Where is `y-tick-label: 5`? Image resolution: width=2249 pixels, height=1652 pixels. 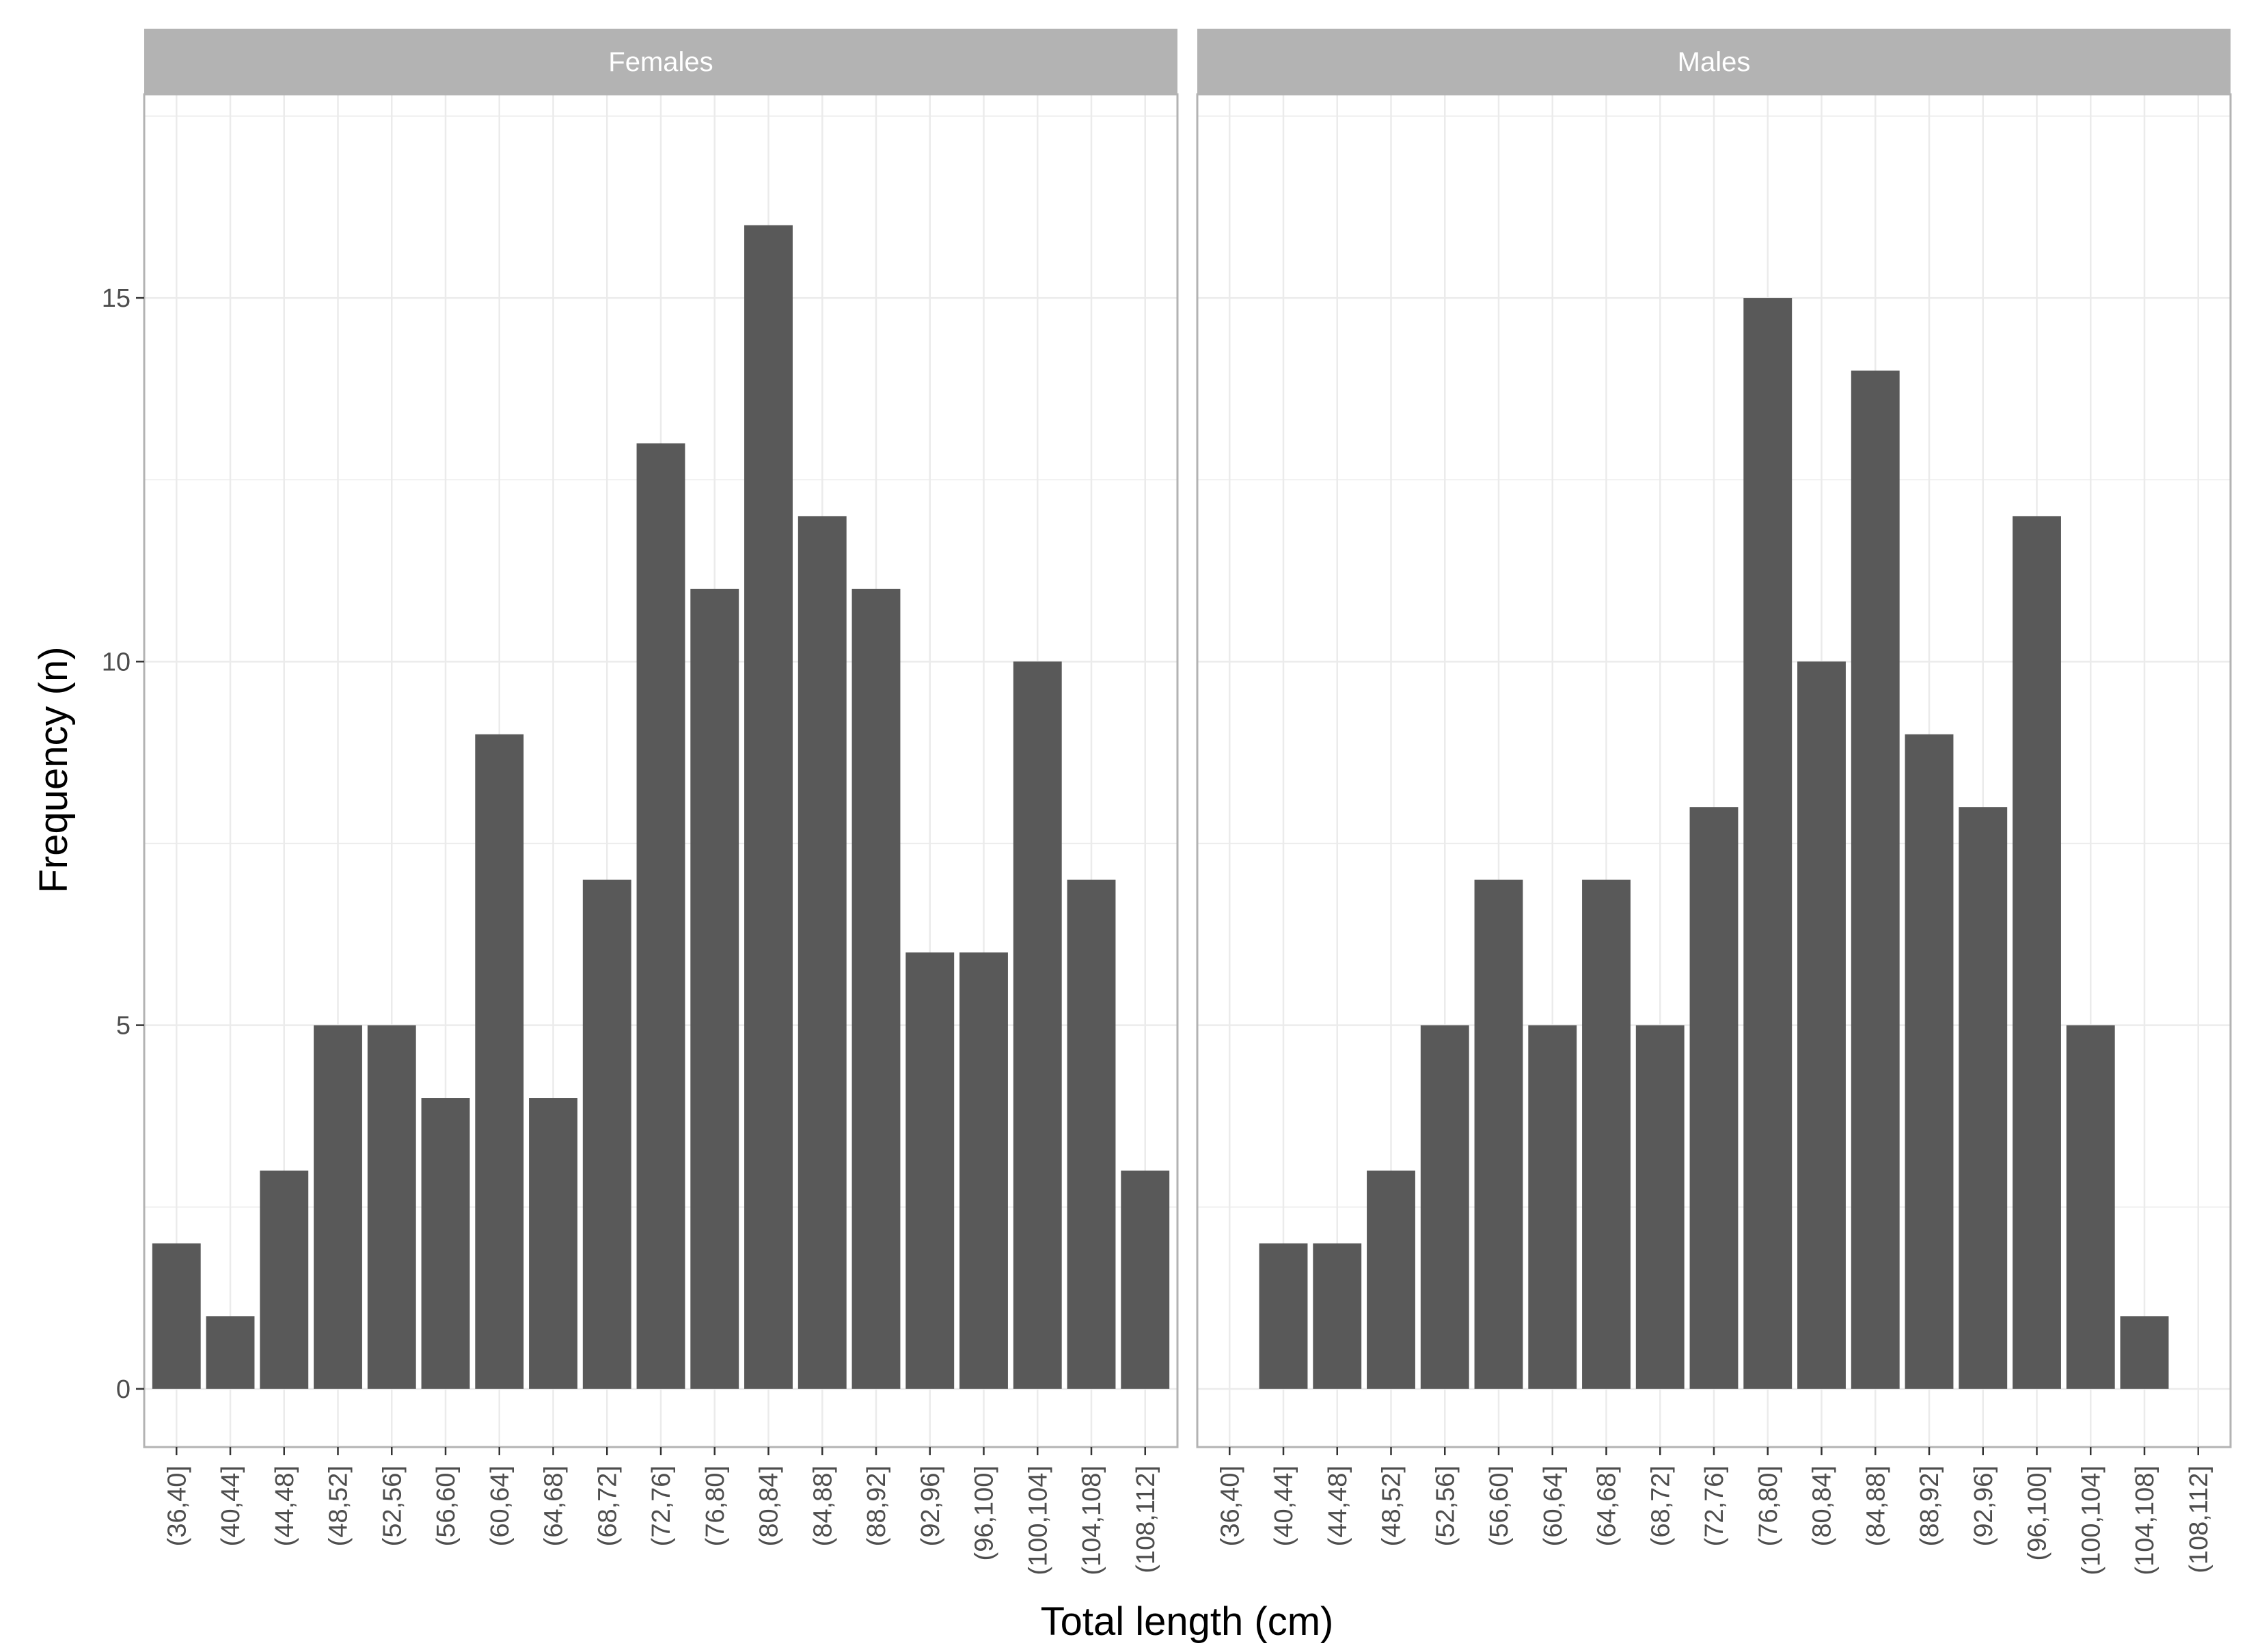 y-tick-label: 5 is located at coordinates (123, 1026).